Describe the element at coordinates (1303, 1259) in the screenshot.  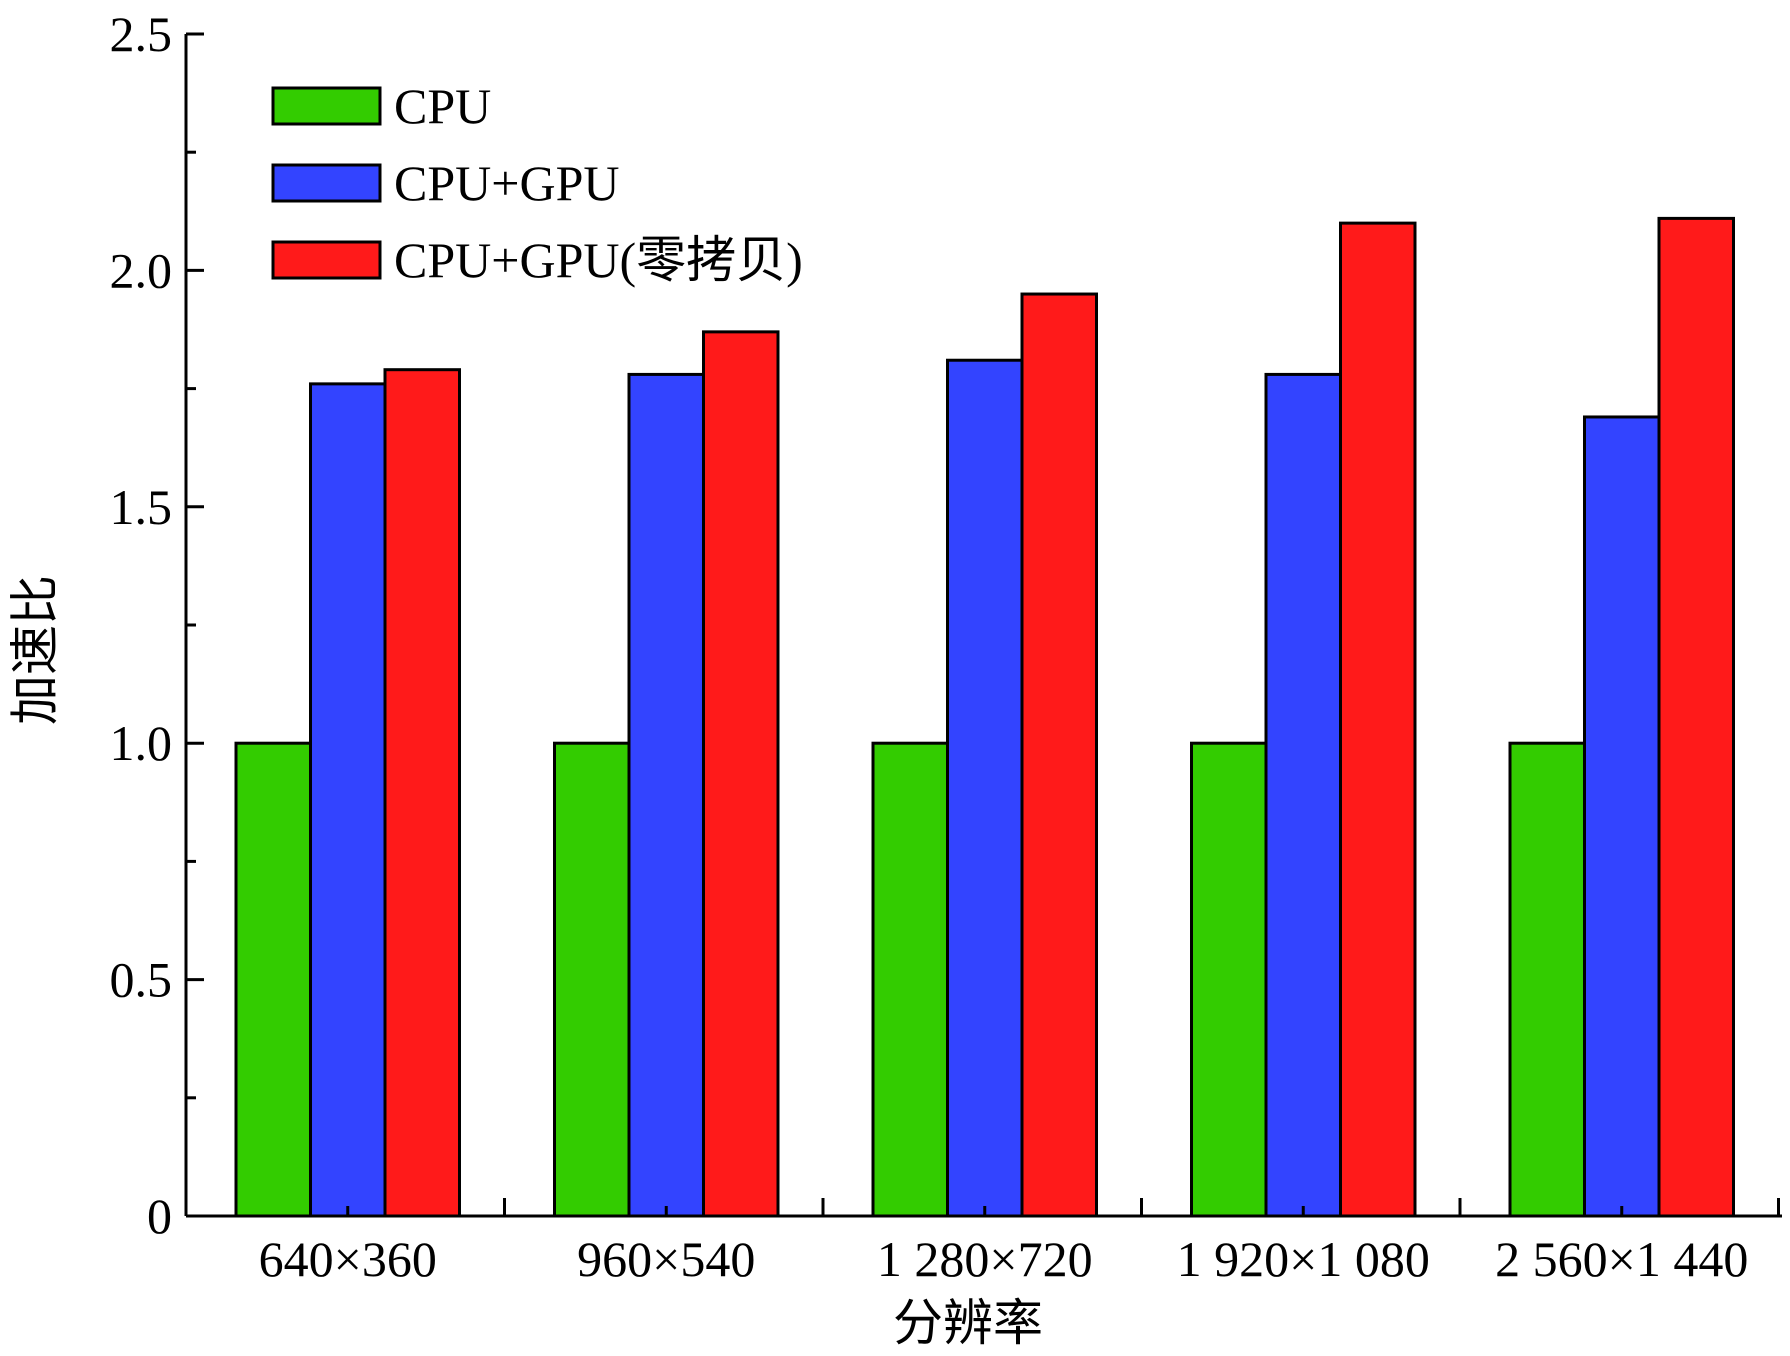
I see `x-tick-label-4: 1 920×1 080` at that location.